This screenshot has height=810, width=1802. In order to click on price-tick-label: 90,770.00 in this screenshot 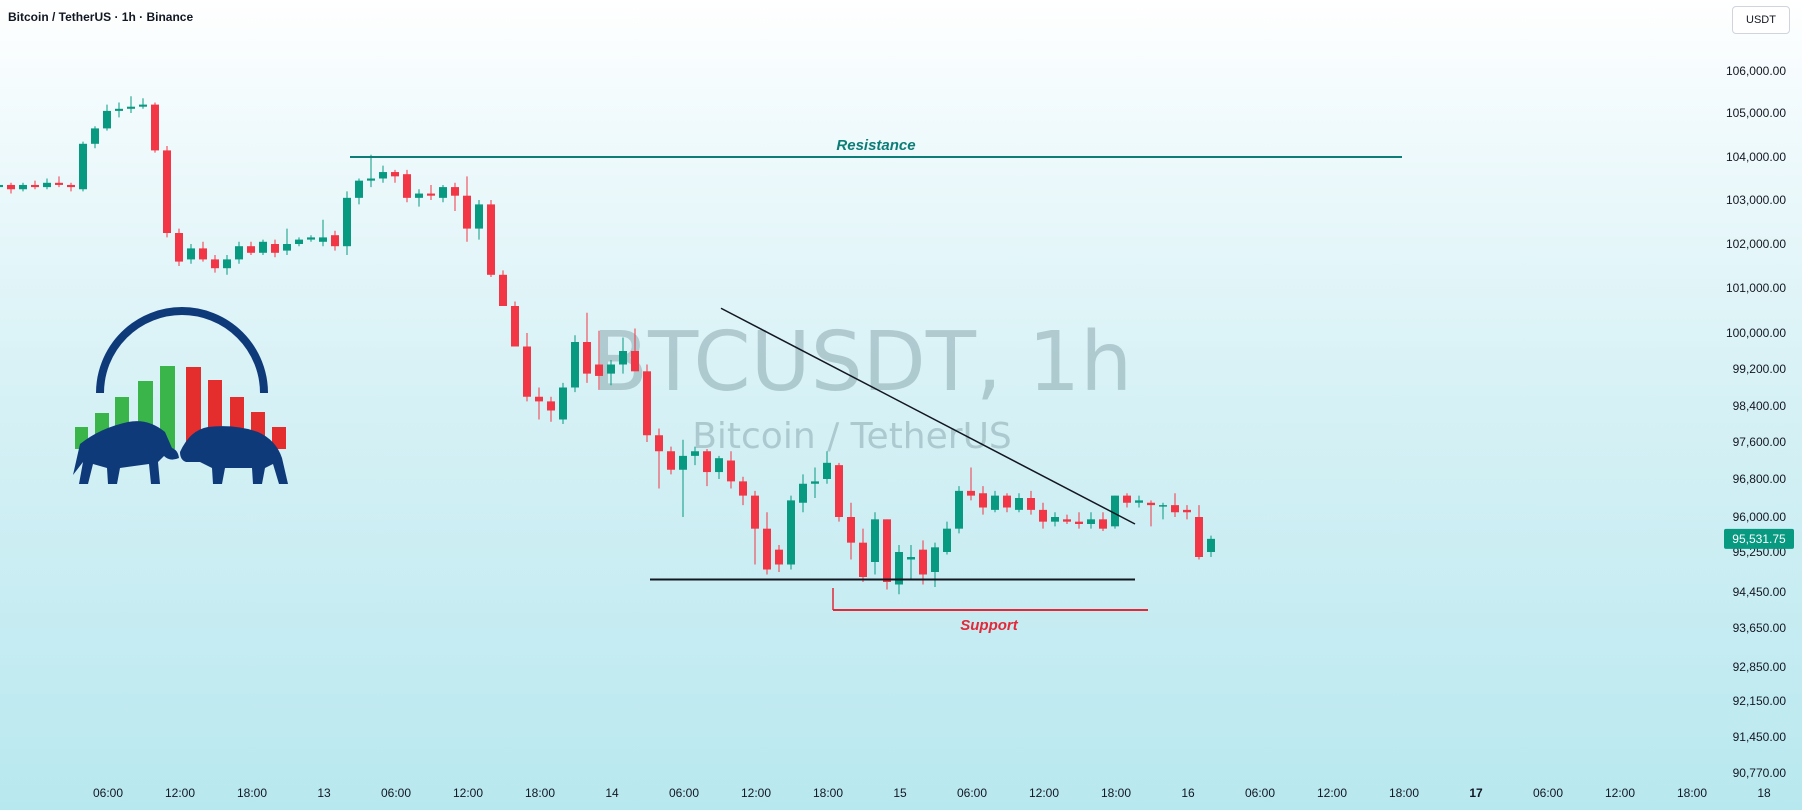, I will do `click(1760, 773)`.